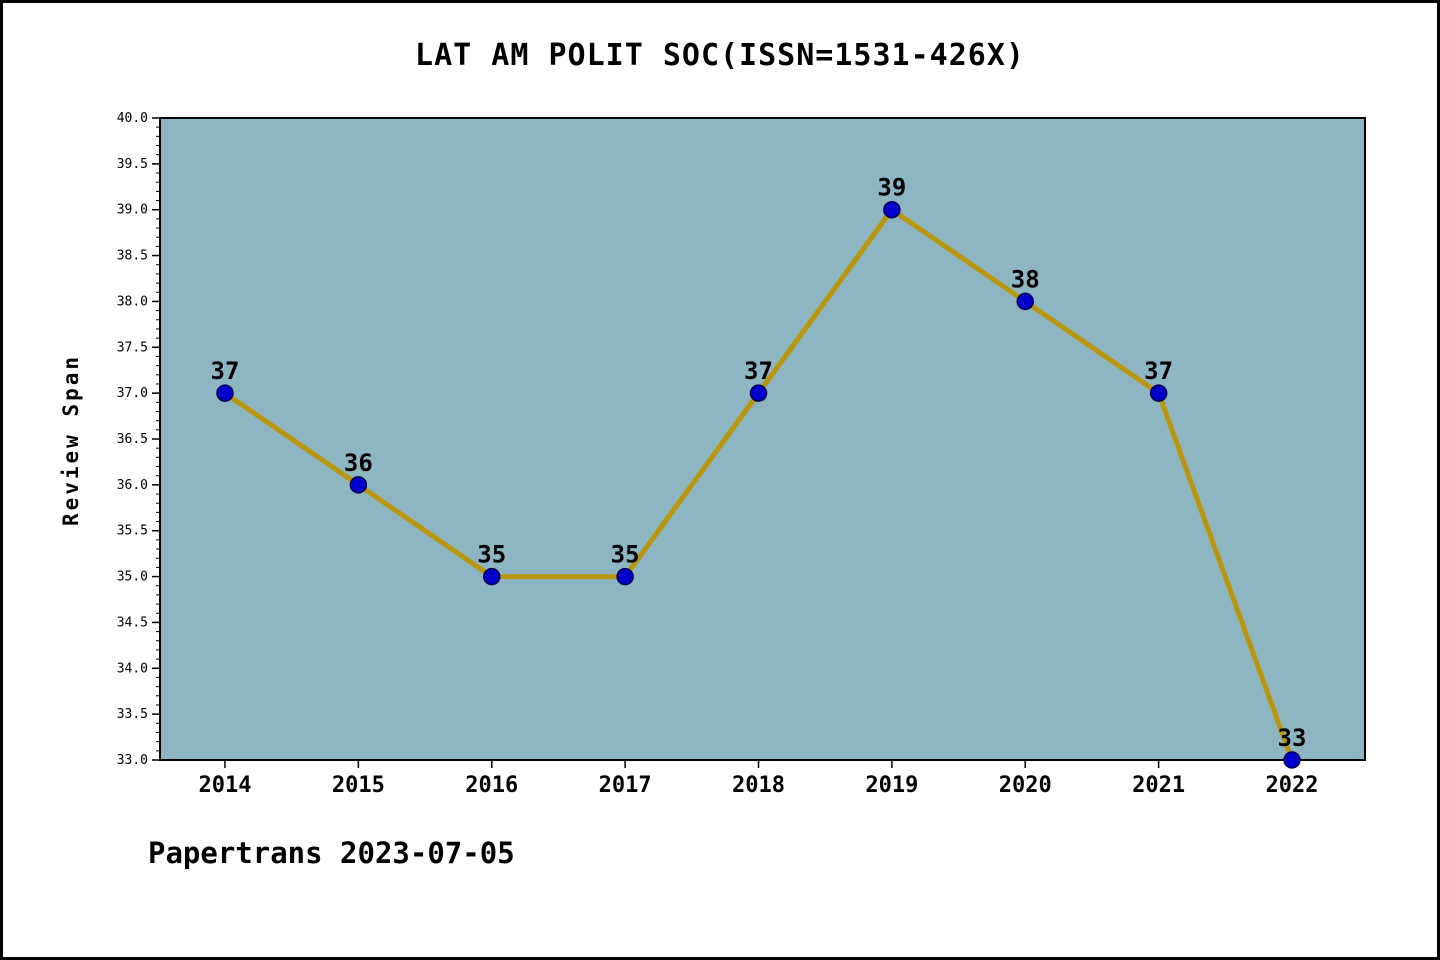 The height and width of the screenshot is (960, 1440). Describe the element at coordinates (1292, 785) in the screenshot. I see `x-tick-label: 2022` at that location.